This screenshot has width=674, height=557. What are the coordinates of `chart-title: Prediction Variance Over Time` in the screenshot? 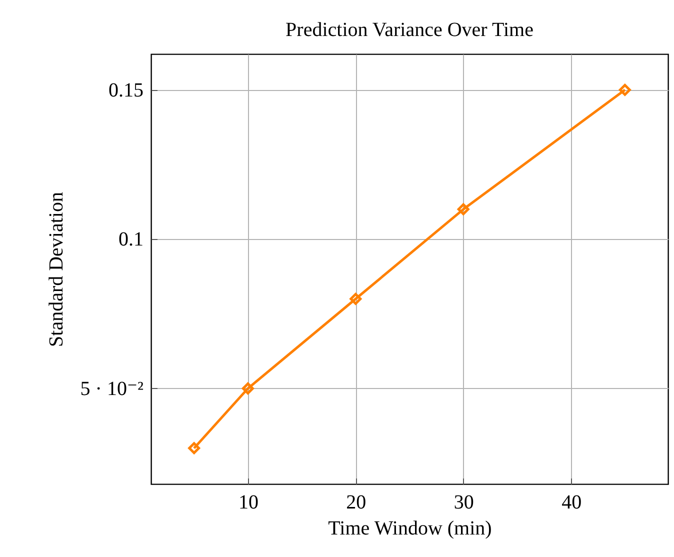 It's located at (410, 30).